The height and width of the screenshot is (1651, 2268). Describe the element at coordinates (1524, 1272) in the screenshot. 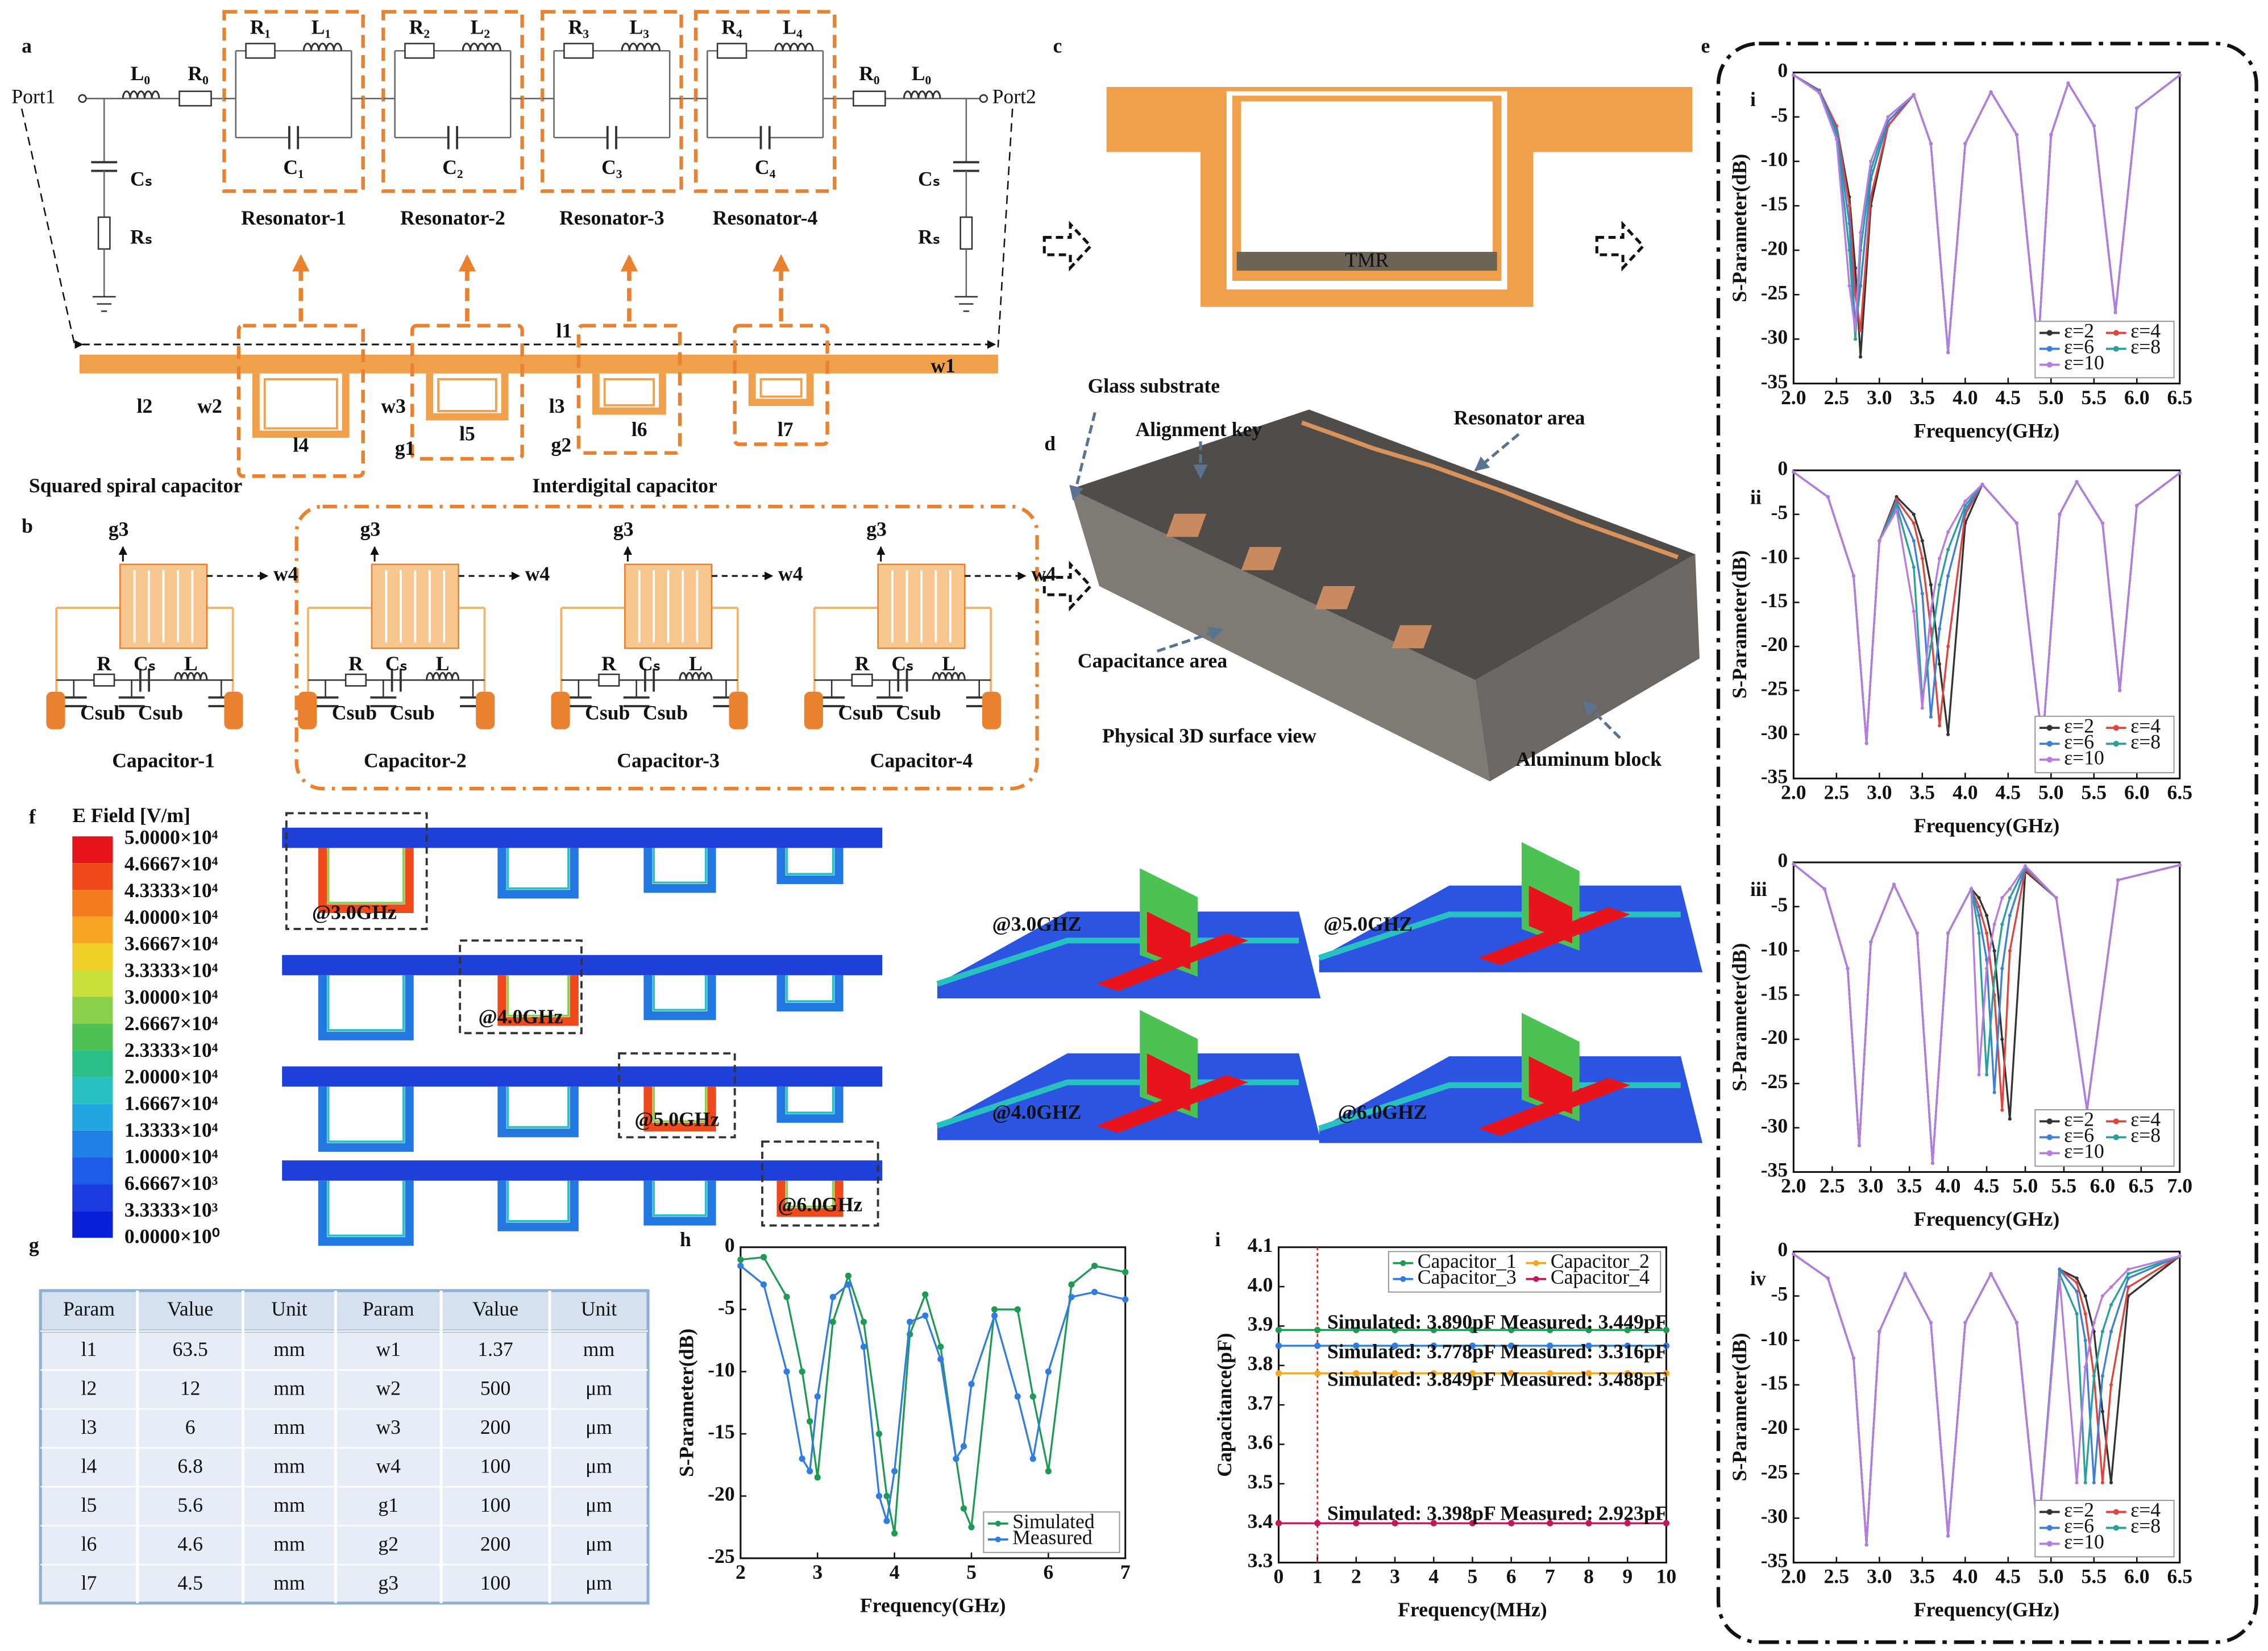

I see `legend-box` at that location.